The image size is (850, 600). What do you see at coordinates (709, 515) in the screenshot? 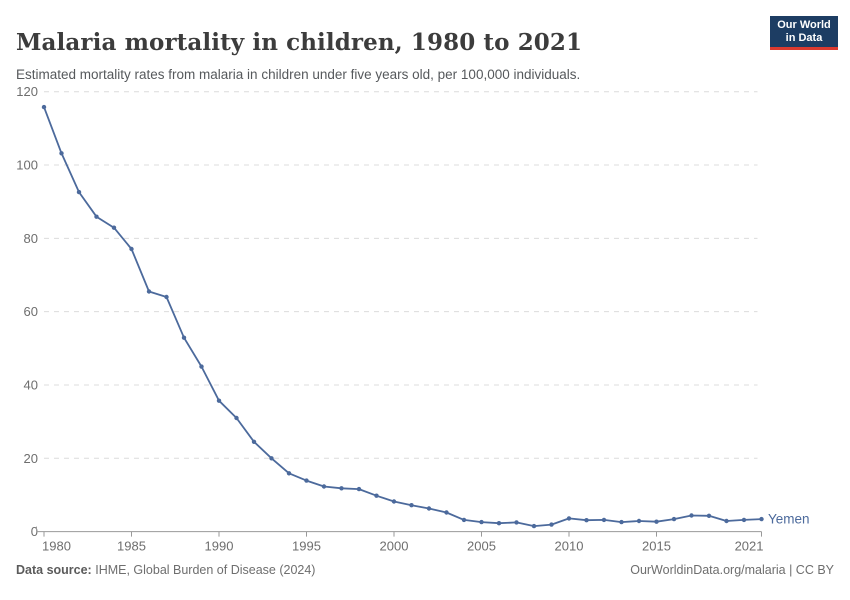
I see `data-point-yemen-2018` at bounding box center [709, 515].